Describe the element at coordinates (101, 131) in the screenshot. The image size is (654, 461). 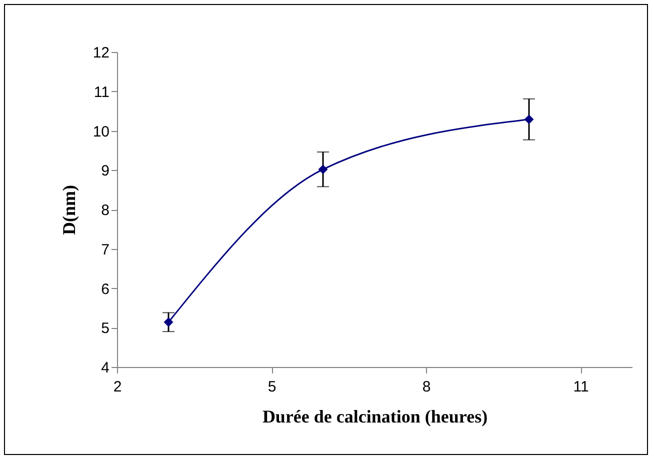
I see `y-tick-label: 10` at that location.